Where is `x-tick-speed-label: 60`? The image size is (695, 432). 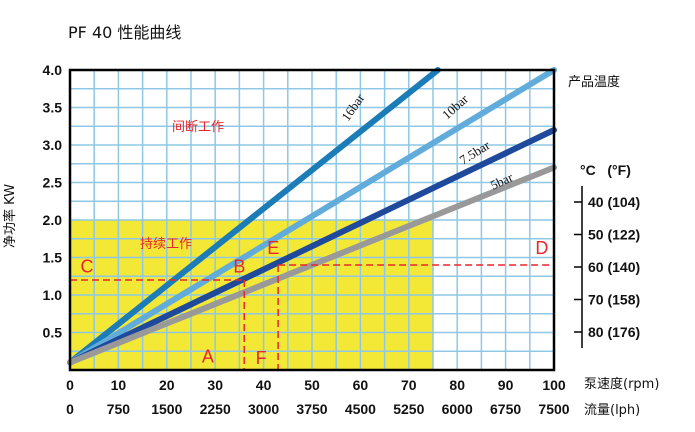 x-tick-speed-label: 60 is located at coordinates (361, 385).